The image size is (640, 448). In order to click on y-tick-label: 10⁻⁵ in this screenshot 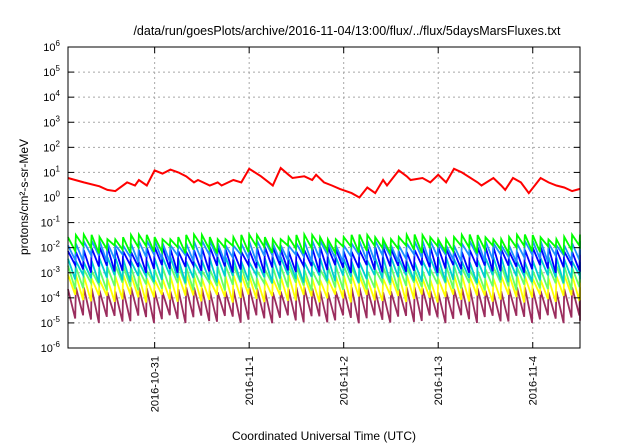, I will do `click(51, 322)`.